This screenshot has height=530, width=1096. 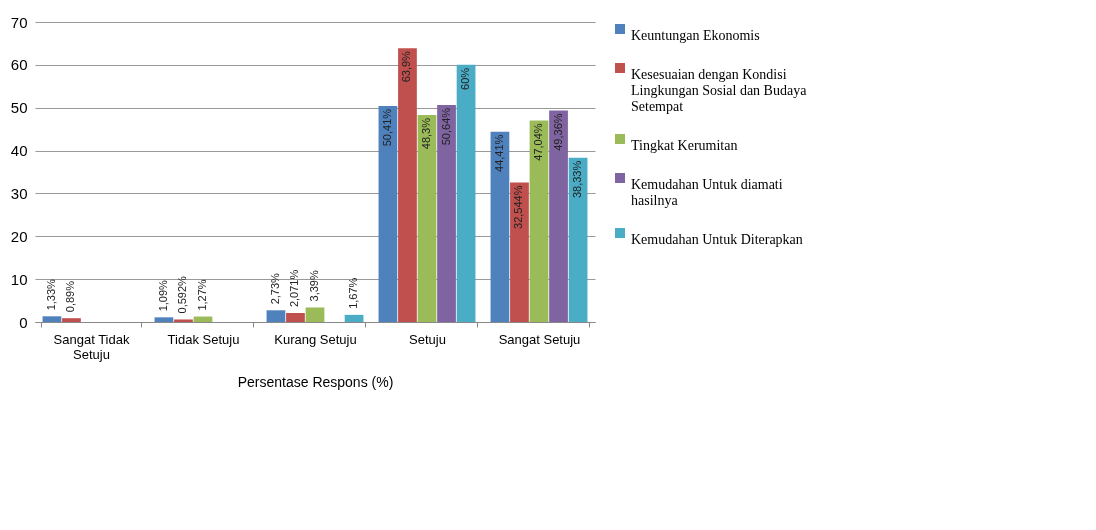 What do you see at coordinates (19, 151) in the screenshot?
I see `y-tick-label: 40` at bounding box center [19, 151].